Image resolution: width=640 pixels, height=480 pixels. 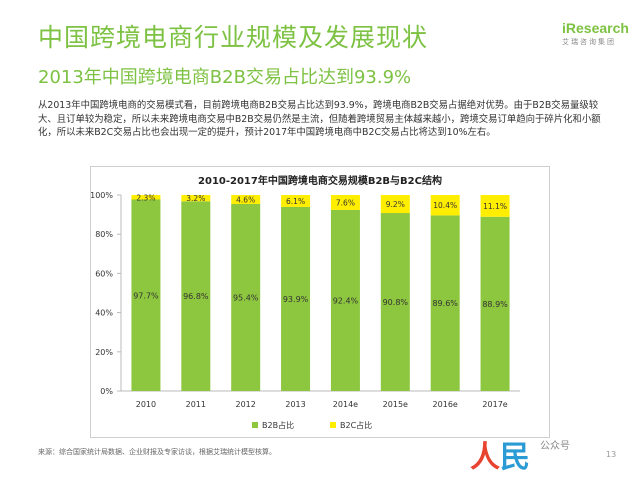 I want to click on logo-rest: Research, so click(x=597, y=28).